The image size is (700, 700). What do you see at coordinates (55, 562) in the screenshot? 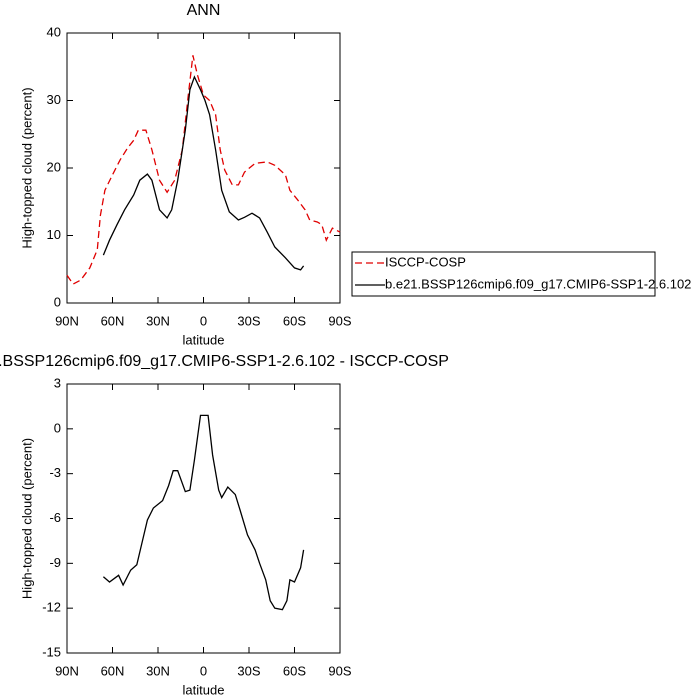
I see `y-tick-label: -9` at bounding box center [55, 562].